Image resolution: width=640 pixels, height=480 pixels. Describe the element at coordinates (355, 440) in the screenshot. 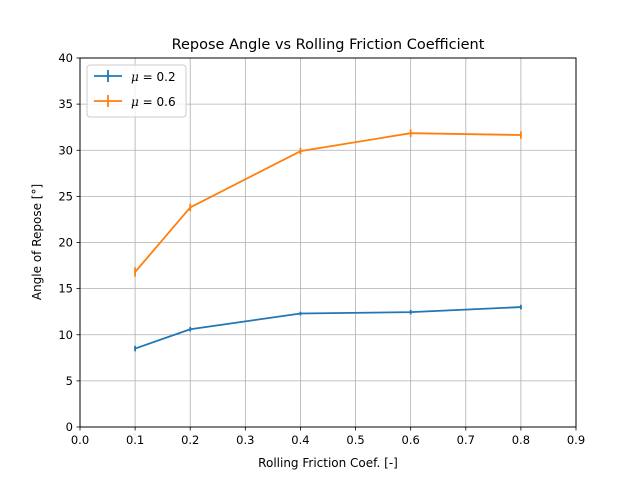

I see `x-tick-label: 0.5` at that location.